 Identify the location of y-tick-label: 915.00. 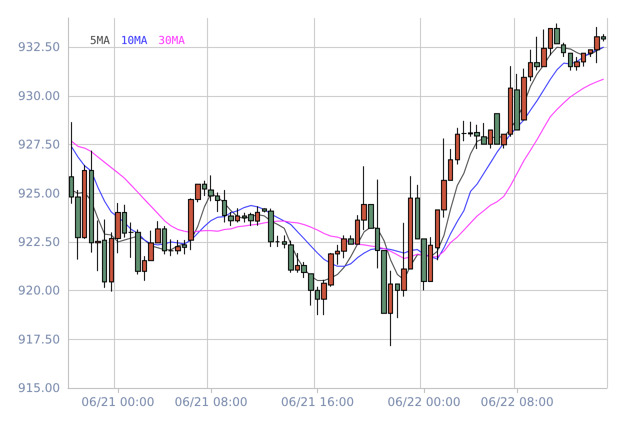
(39, 388).